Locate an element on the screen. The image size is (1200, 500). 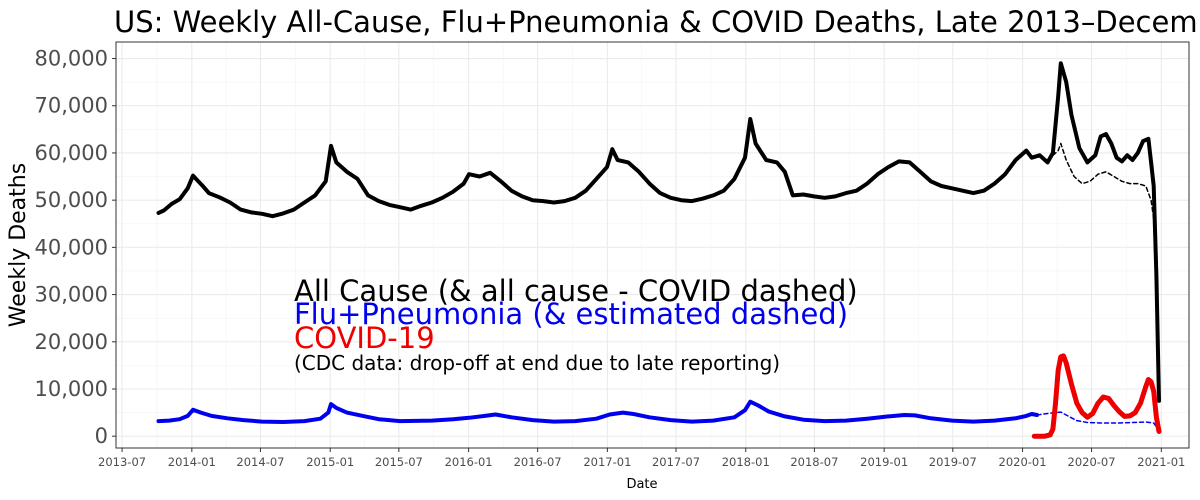
x-tick-label-2020-01: 2020-01 is located at coordinates (1023, 462).